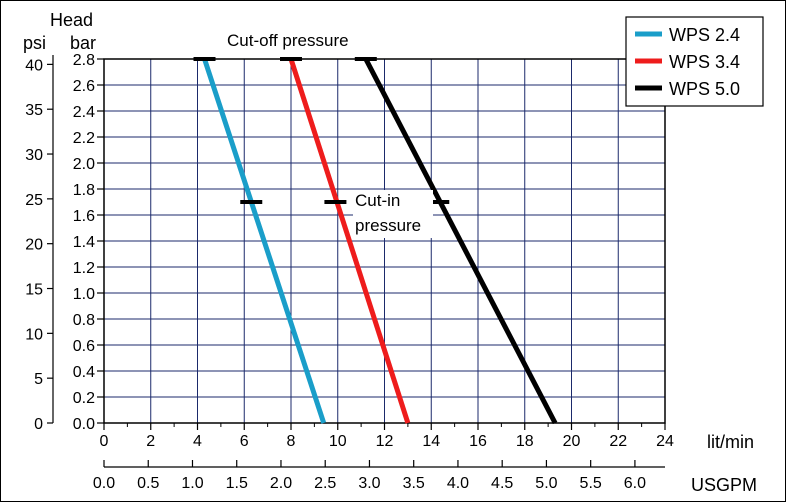 The height and width of the screenshot is (502, 786). What do you see at coordinates (84, 294) in the screenshot?
I see `y-axis-bar-tick-label: 1.0` at bounding box center [84, 294].